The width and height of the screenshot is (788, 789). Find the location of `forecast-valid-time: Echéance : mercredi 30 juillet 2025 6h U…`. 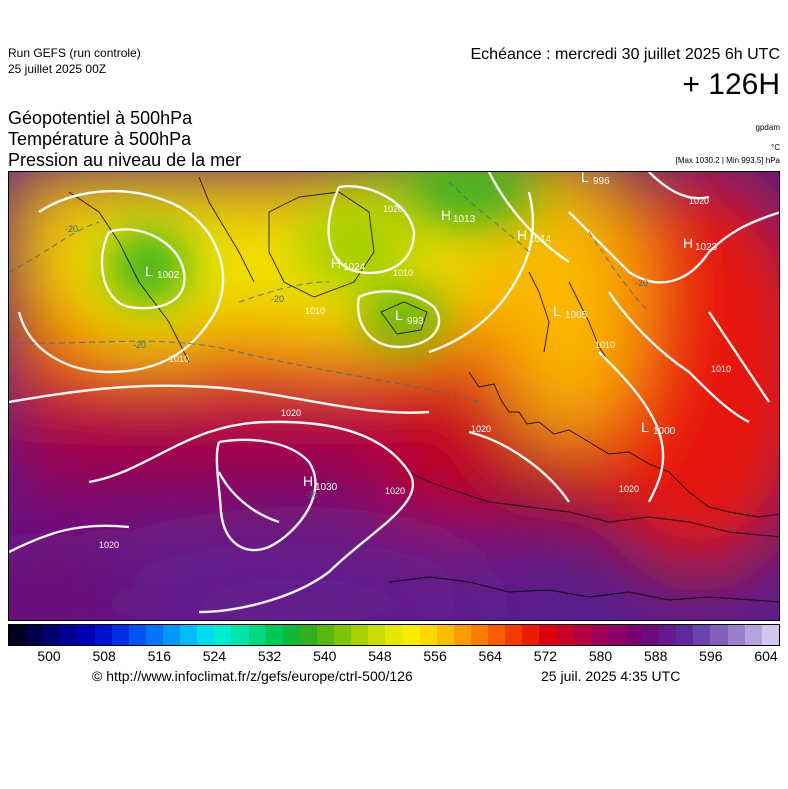

forecast-valid-time: Echéance : mercredi 30 juillet 2025 6h U… is located at coordinates (625, 54).